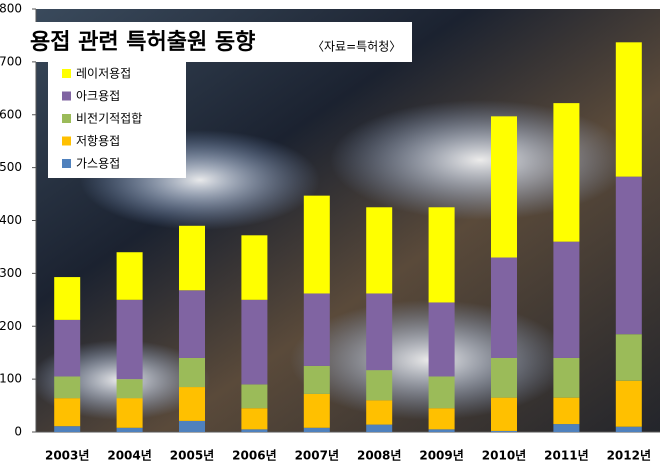 This screenshot has height=466, width=660. What do you see at coordinates (254, 456) in the screenshot?
I see `x-tick-label: 2006년` at bounding box center [254, 456].